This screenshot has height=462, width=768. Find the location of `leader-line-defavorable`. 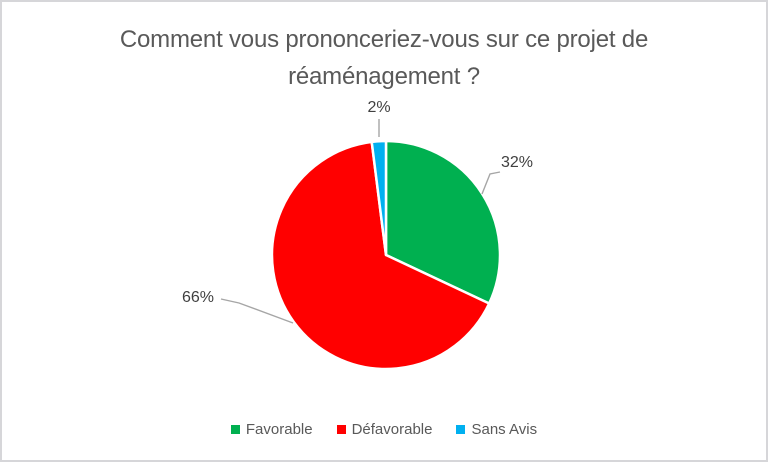

leader-line-defavorable is located at coordinates (257, 311).